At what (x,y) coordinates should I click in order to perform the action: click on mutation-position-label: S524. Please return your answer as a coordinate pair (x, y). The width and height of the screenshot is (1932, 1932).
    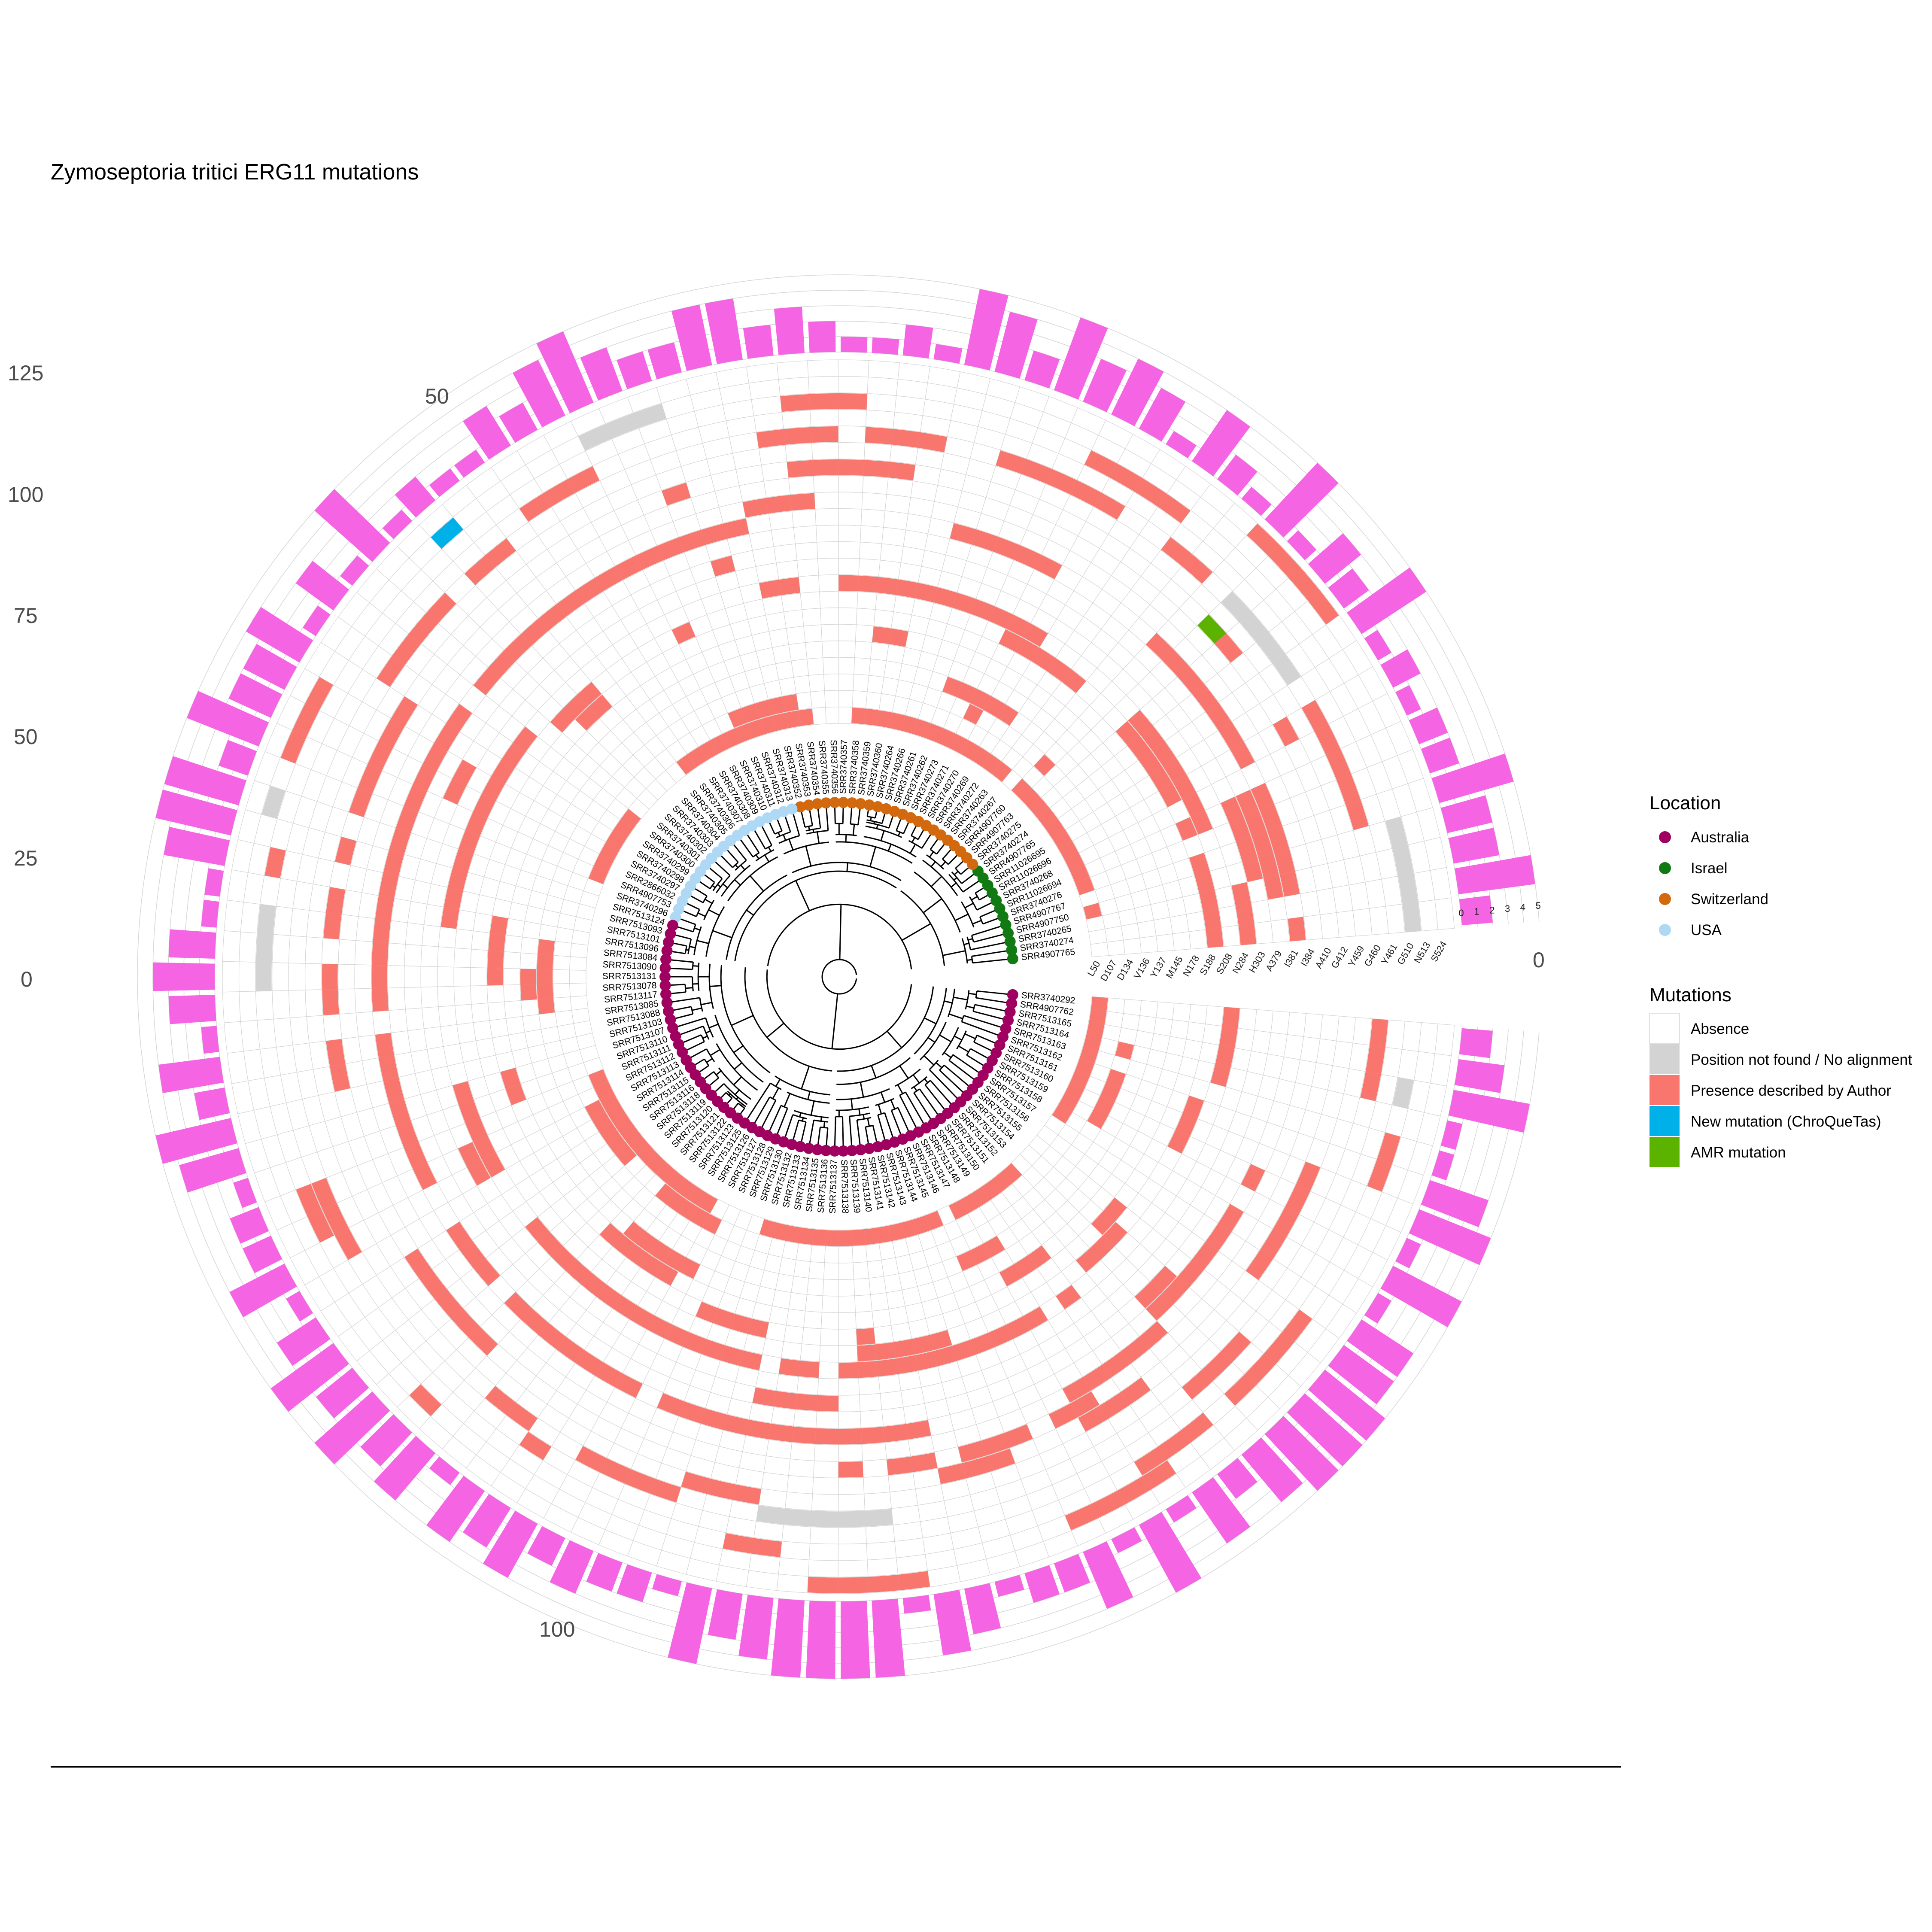
    Looking at the image, I should click on (1438, 951).